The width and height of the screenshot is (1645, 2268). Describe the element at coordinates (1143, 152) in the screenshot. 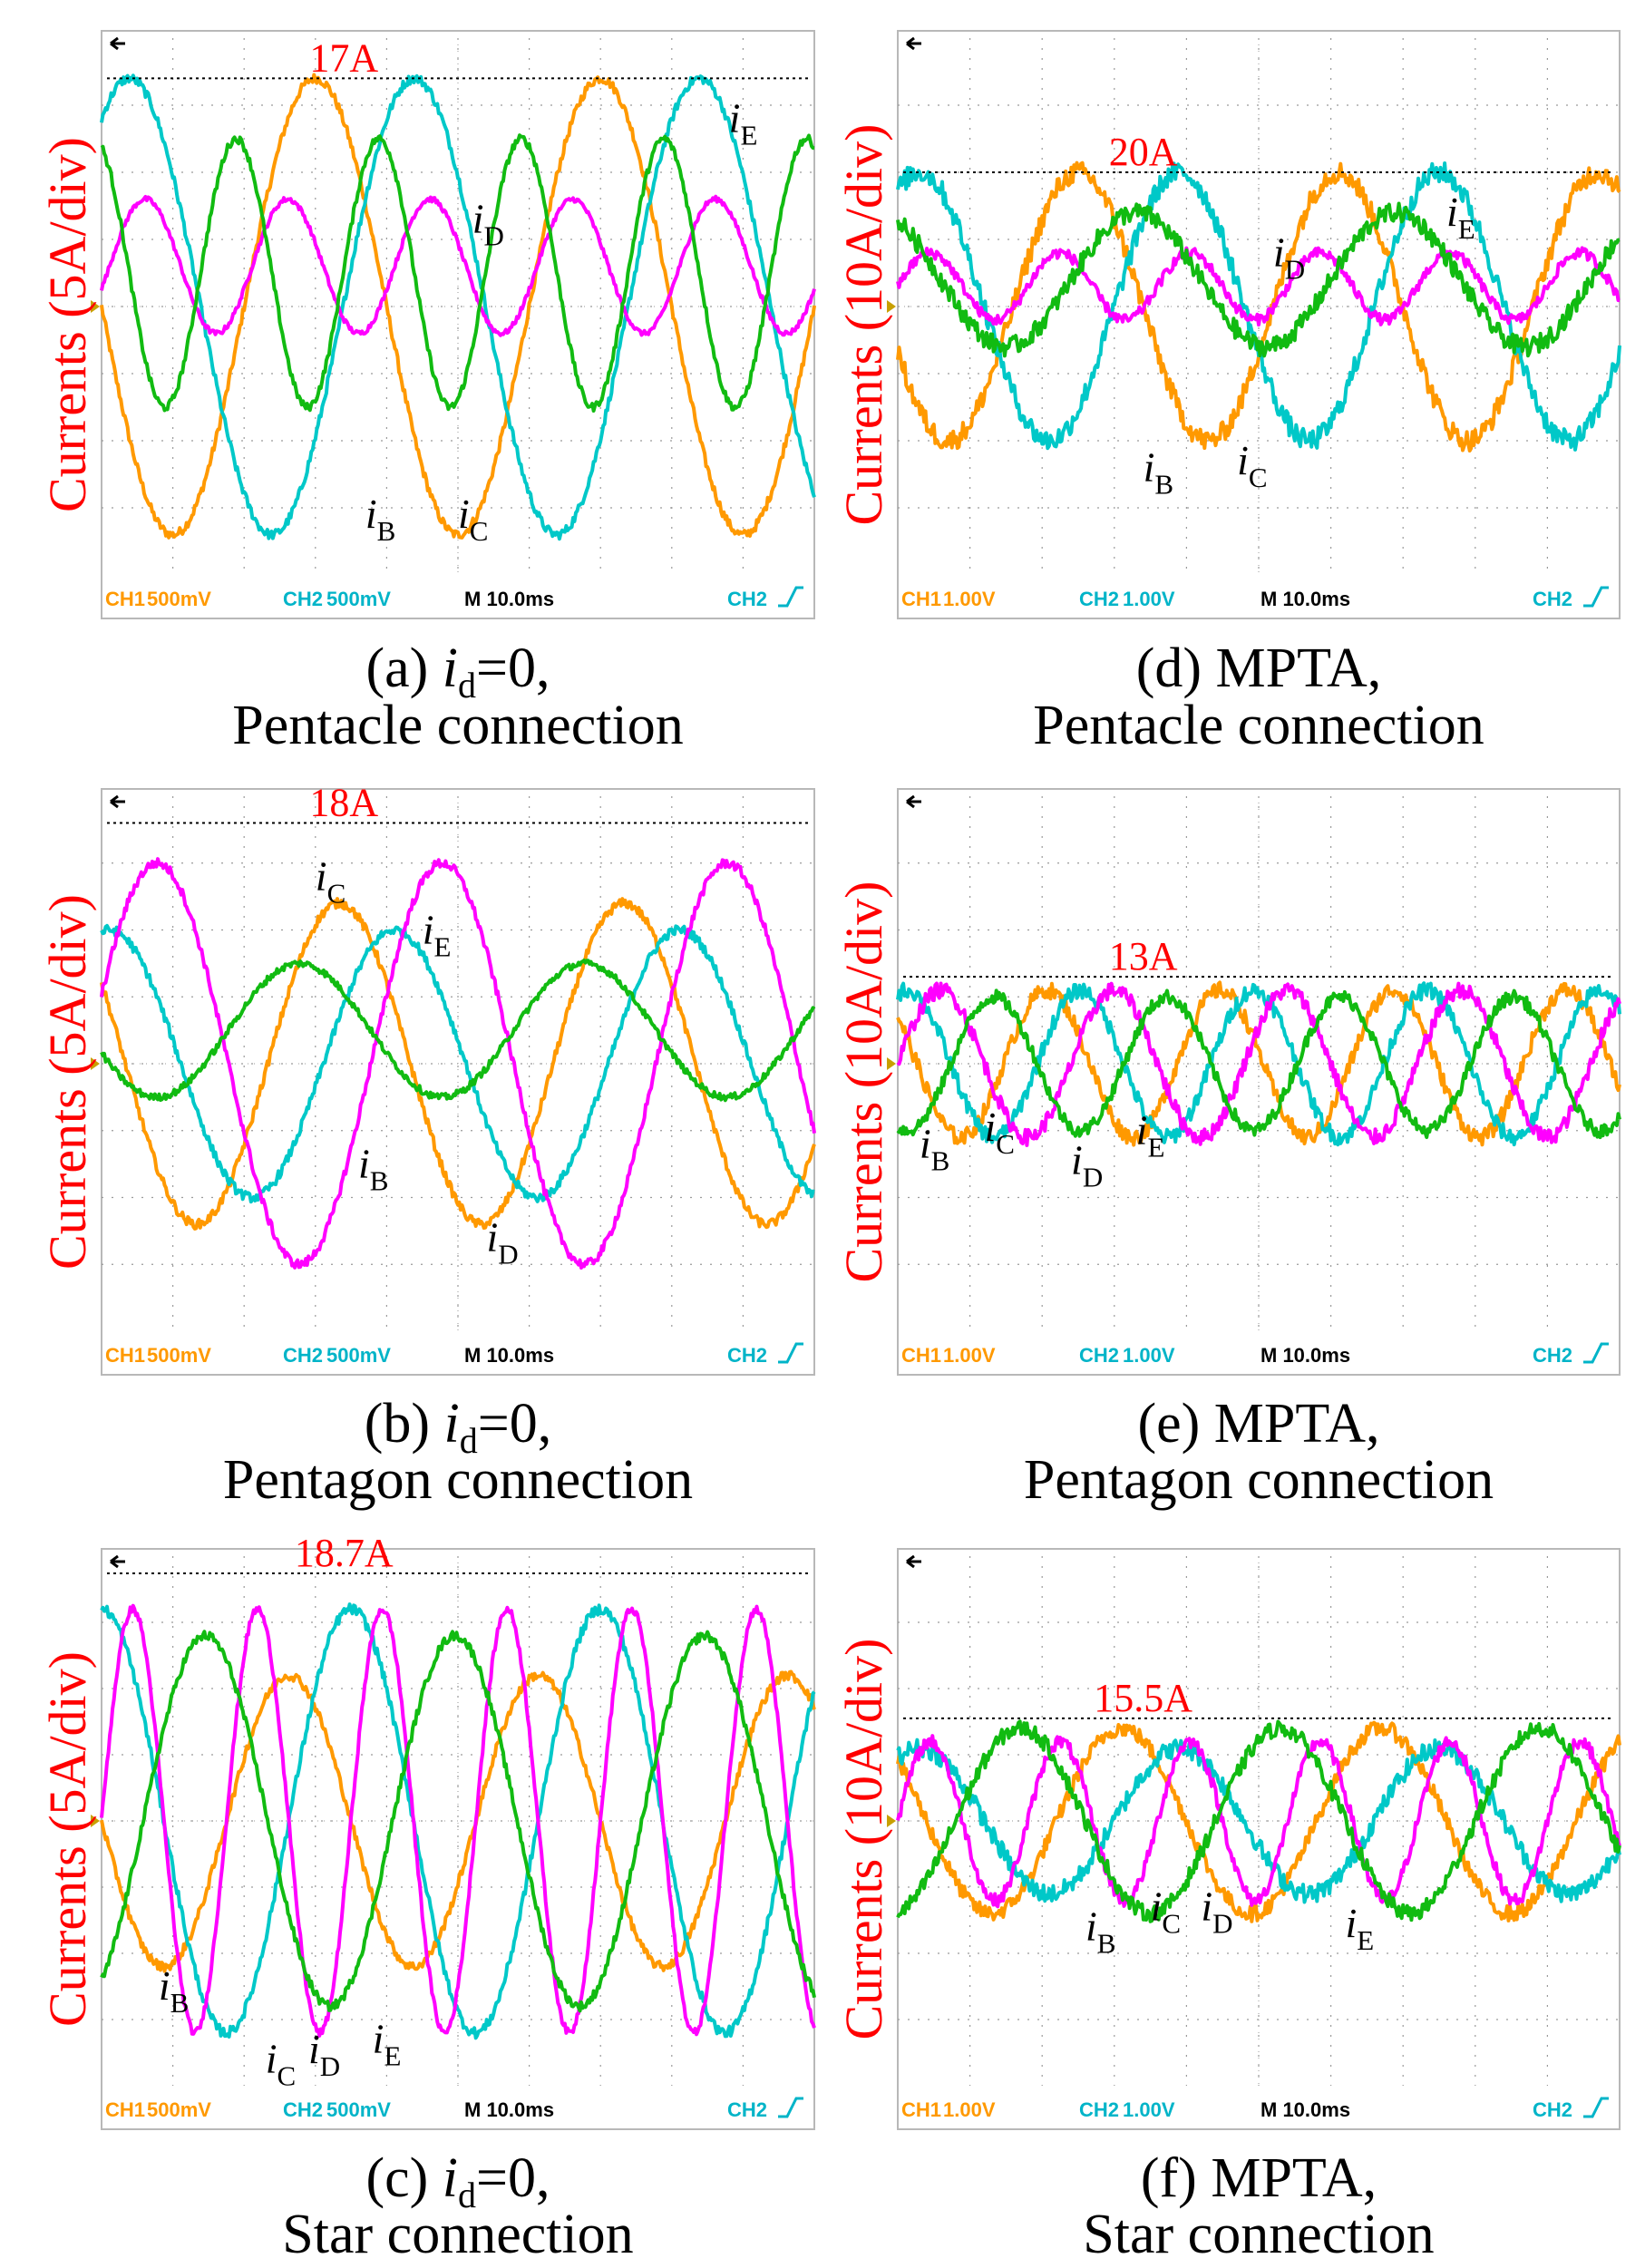

I see `peak-label: 20A` at that location.